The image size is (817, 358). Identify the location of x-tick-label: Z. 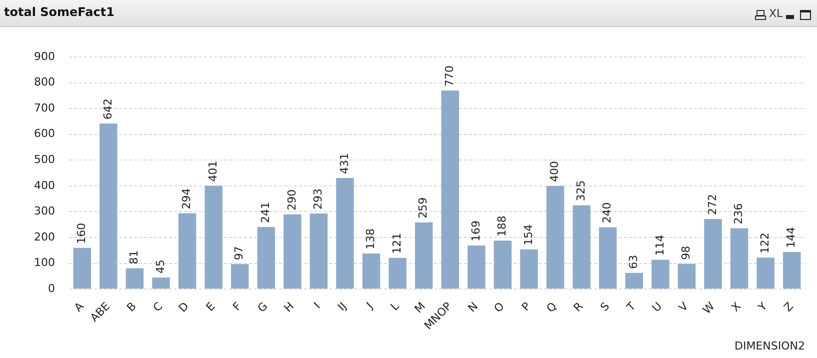
(788, 306).